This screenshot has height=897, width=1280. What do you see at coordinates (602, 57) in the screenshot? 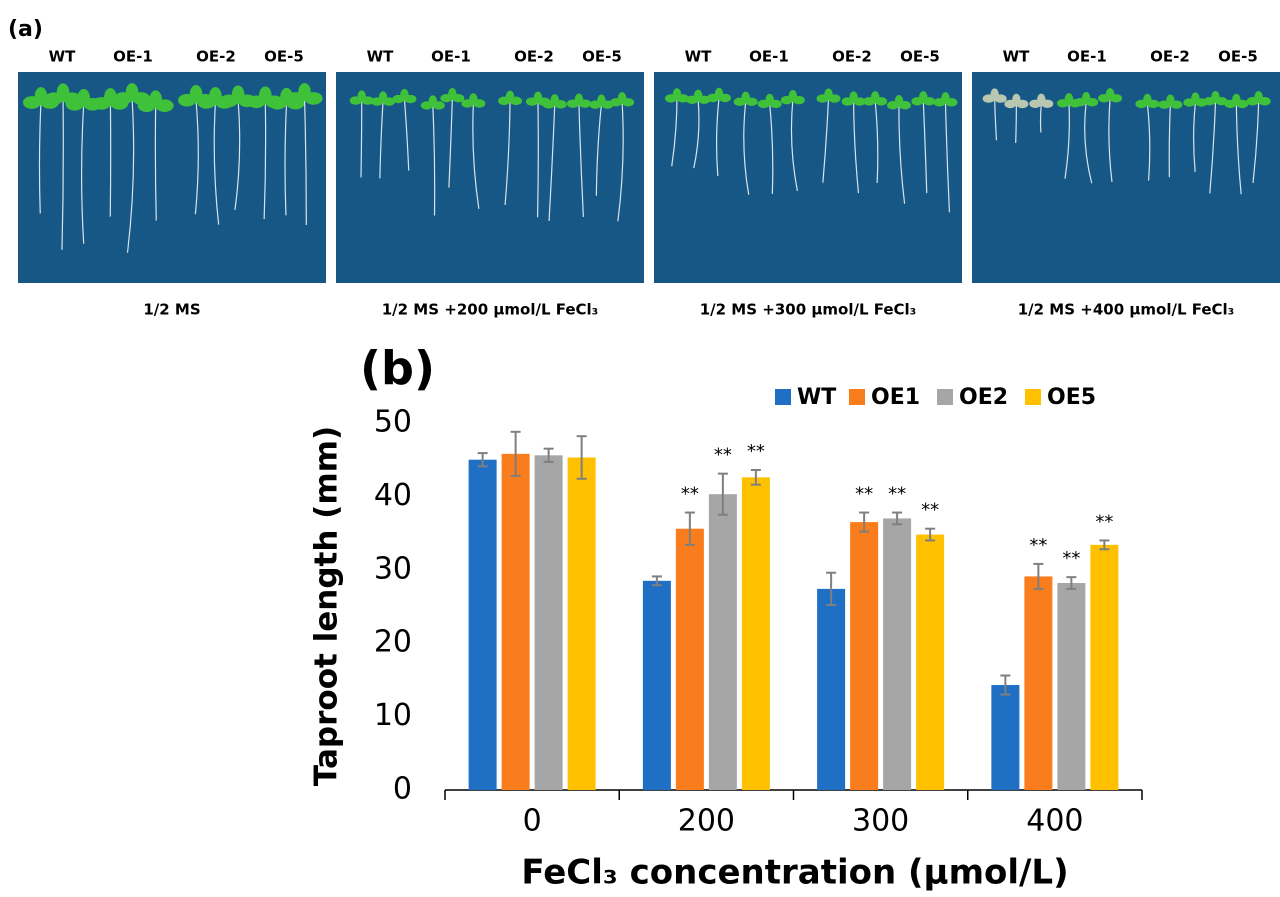
I see `line-label: OE-5` at bounding box center [602, 57].